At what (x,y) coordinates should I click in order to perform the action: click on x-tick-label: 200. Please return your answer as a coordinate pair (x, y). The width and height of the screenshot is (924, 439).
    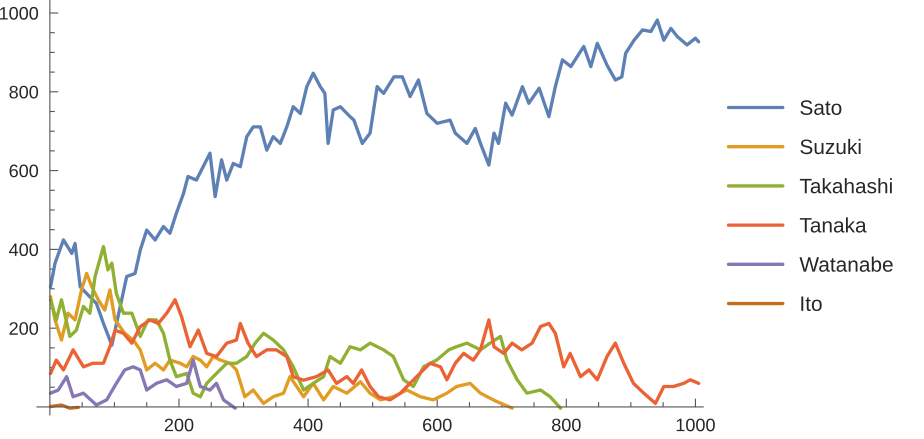
    Looking at the image, I should click on (179, 425).